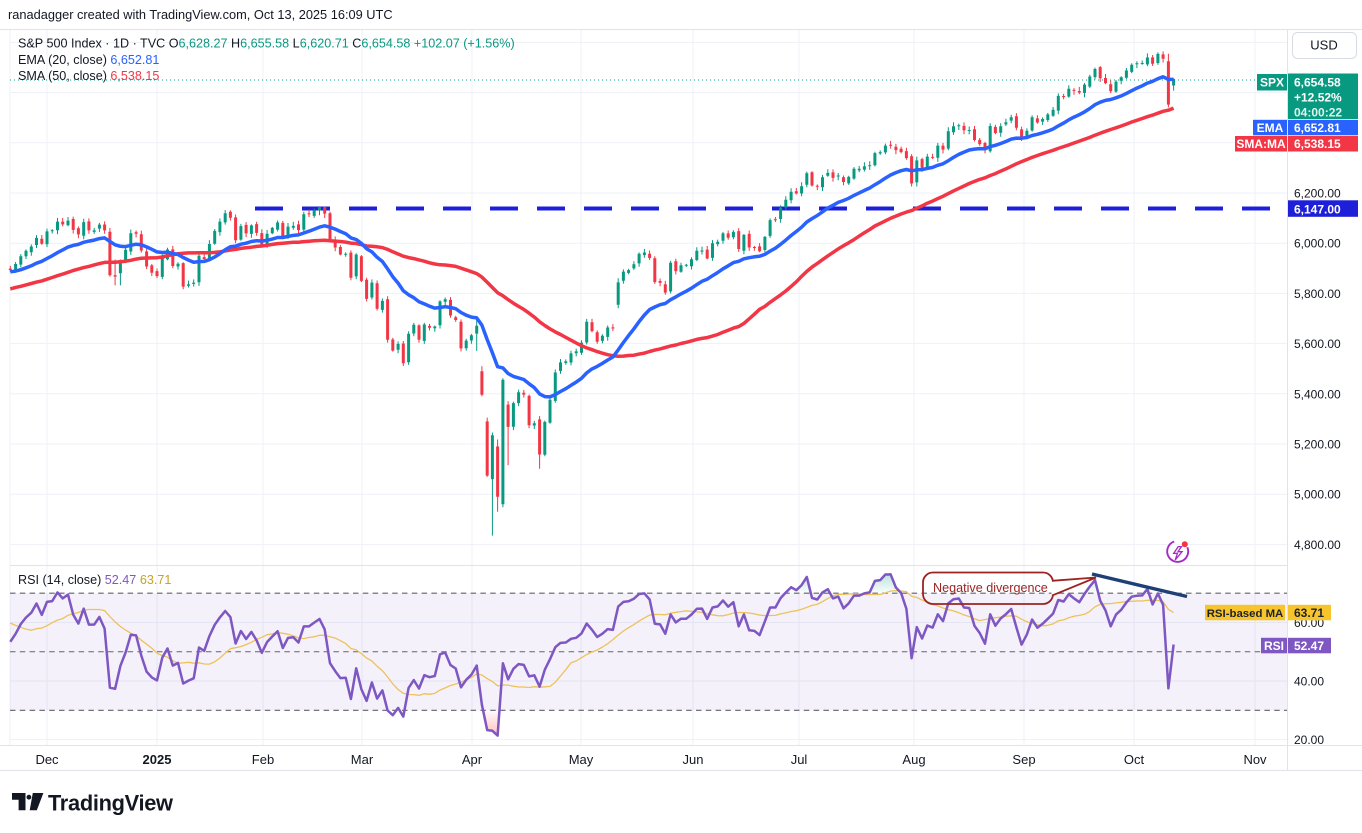 This screenshot has height=833, width=1362. I want to click on svg-text: RSI-based MA, so click(1245, 614).